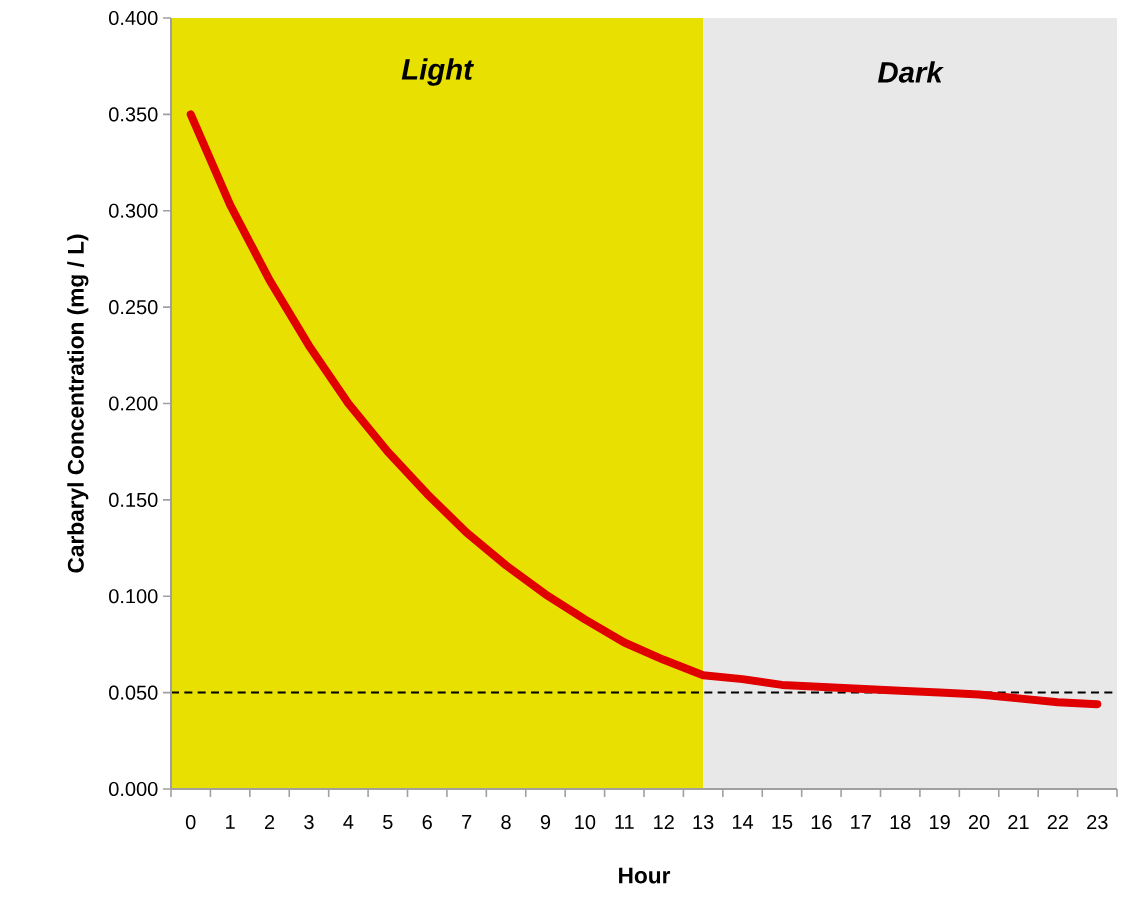 The height and width of the screenshot is (916, 1123). What do you see at coordinates (388, 822) in the screenshot?
I see `x-tick-label: 5` at bounding box center [388, 822].